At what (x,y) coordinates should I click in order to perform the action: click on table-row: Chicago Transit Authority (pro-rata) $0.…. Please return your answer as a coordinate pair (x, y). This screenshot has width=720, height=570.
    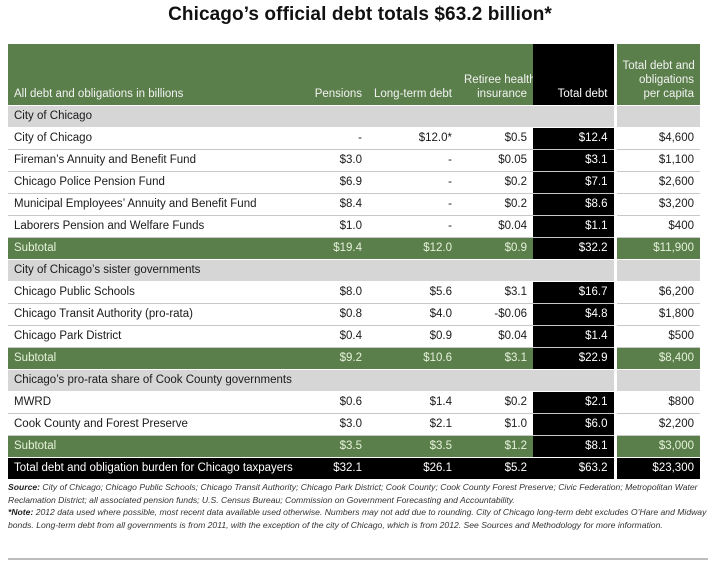
    Looking at the image, I should click on (354, 314).